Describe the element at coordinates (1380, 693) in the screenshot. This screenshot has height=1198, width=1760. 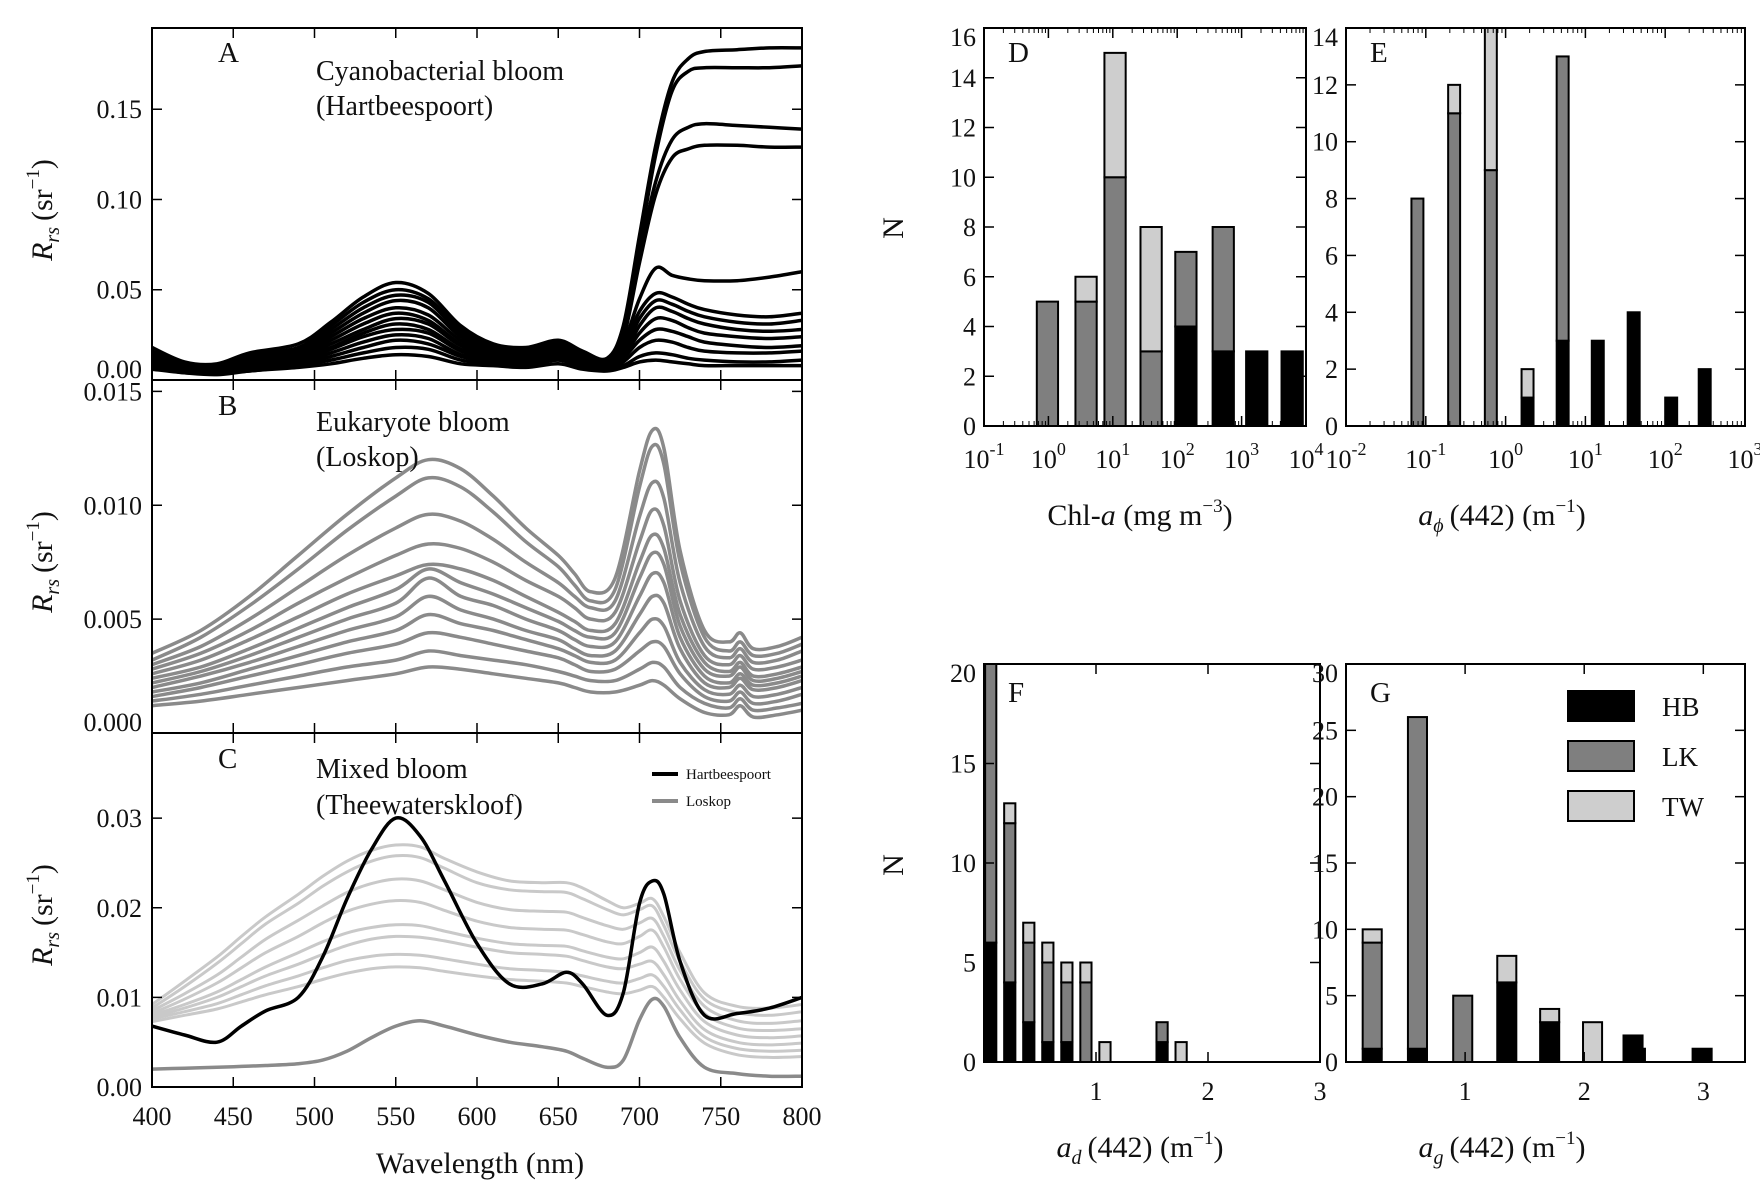
I see `panel-g-letter: G` at that location.